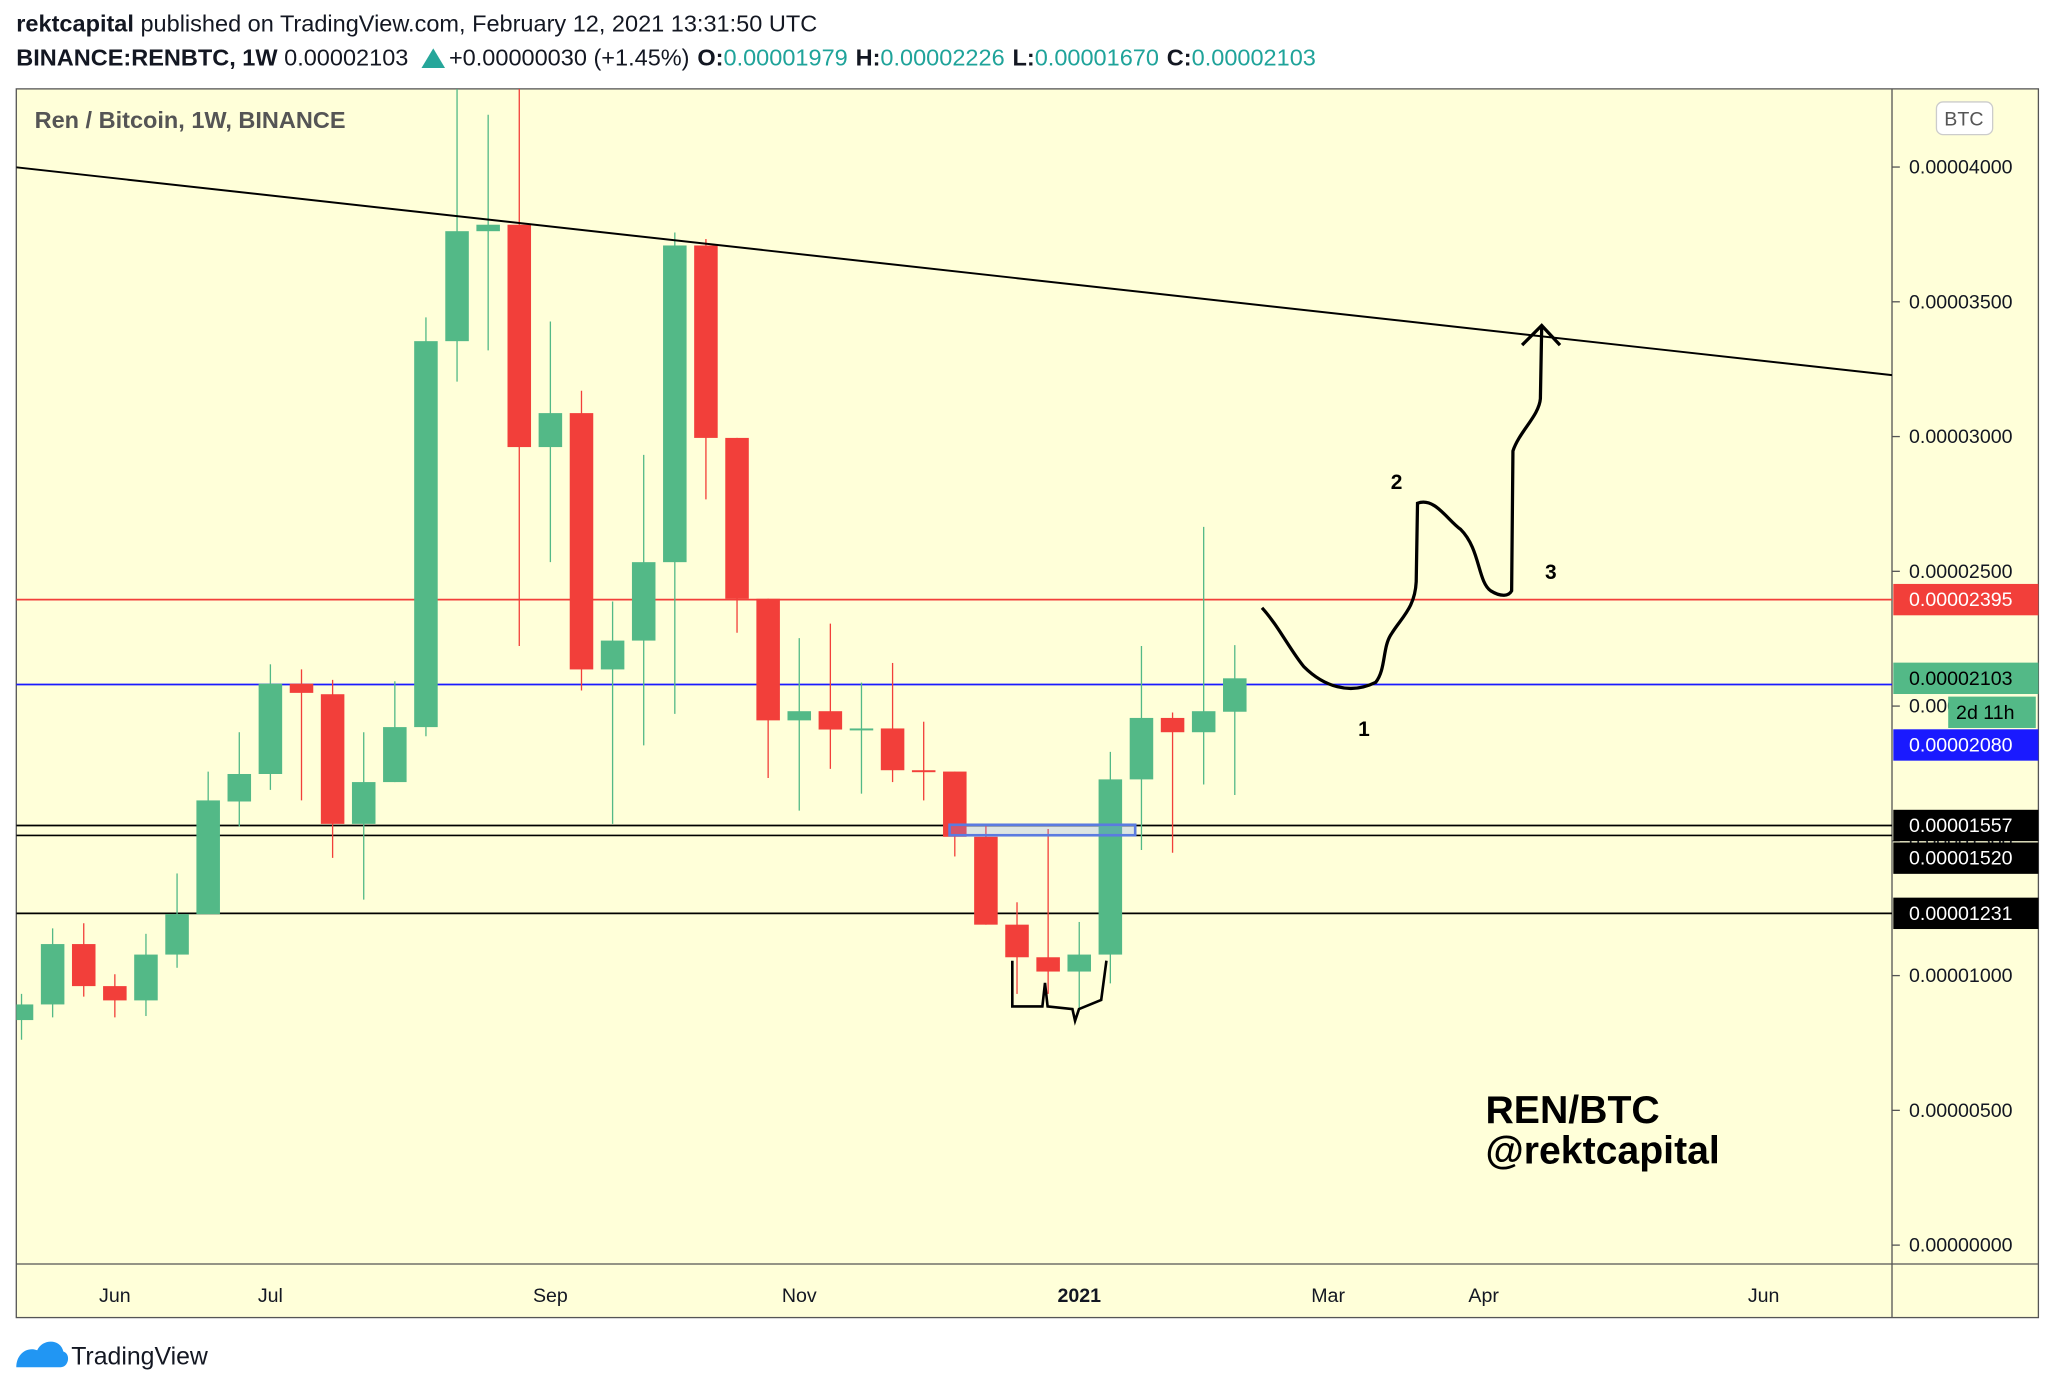 Image resolution: width=2056 pixels, height=1396 pixels. Describe the element at coordinates (1961, 168) in the screenshot. I see `y-tick-label: 0.00004000` at that location.